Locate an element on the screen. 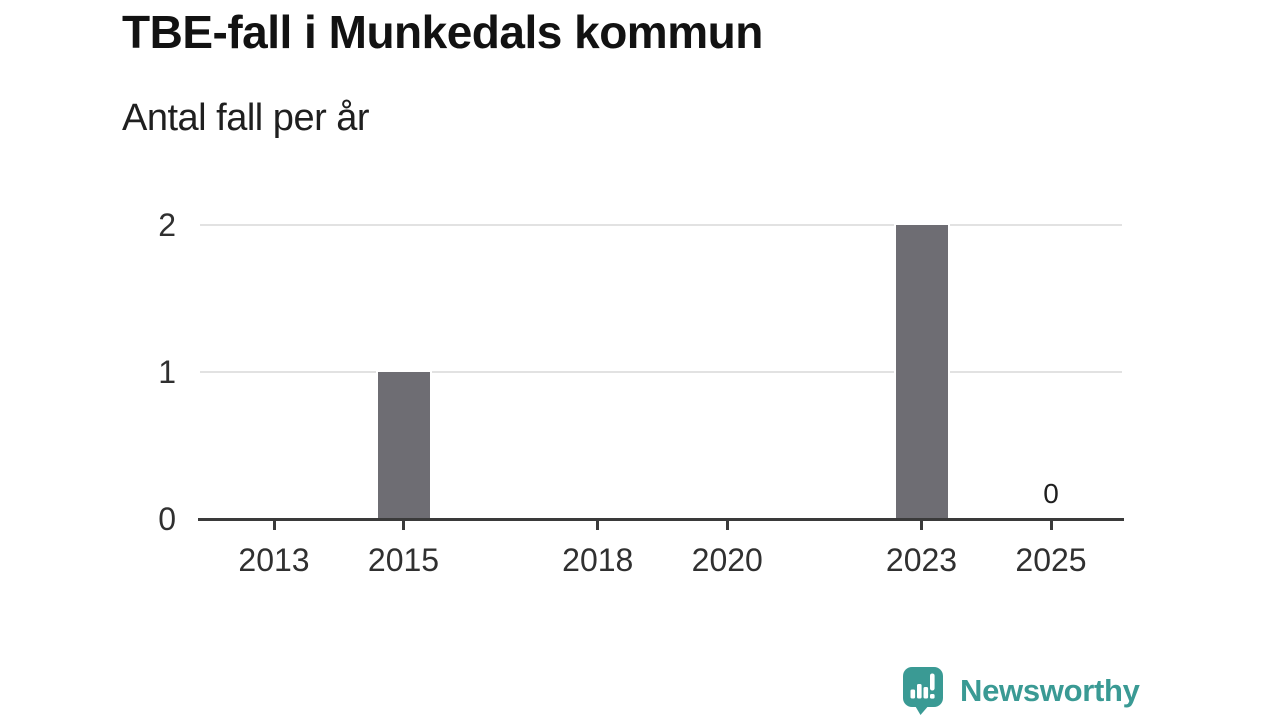 This screenshot has width=1280, height=720. x-axis-tick-label-2015: 2015 is located at coordinates (403, 560).